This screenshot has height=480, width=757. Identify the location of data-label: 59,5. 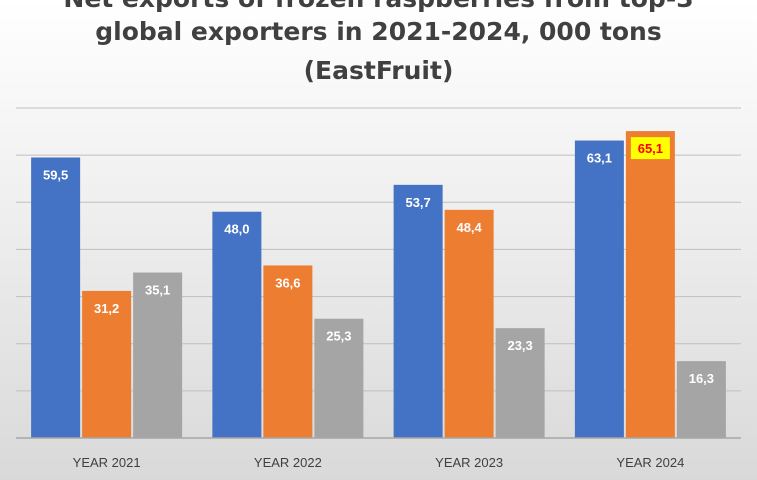
(55, 175).